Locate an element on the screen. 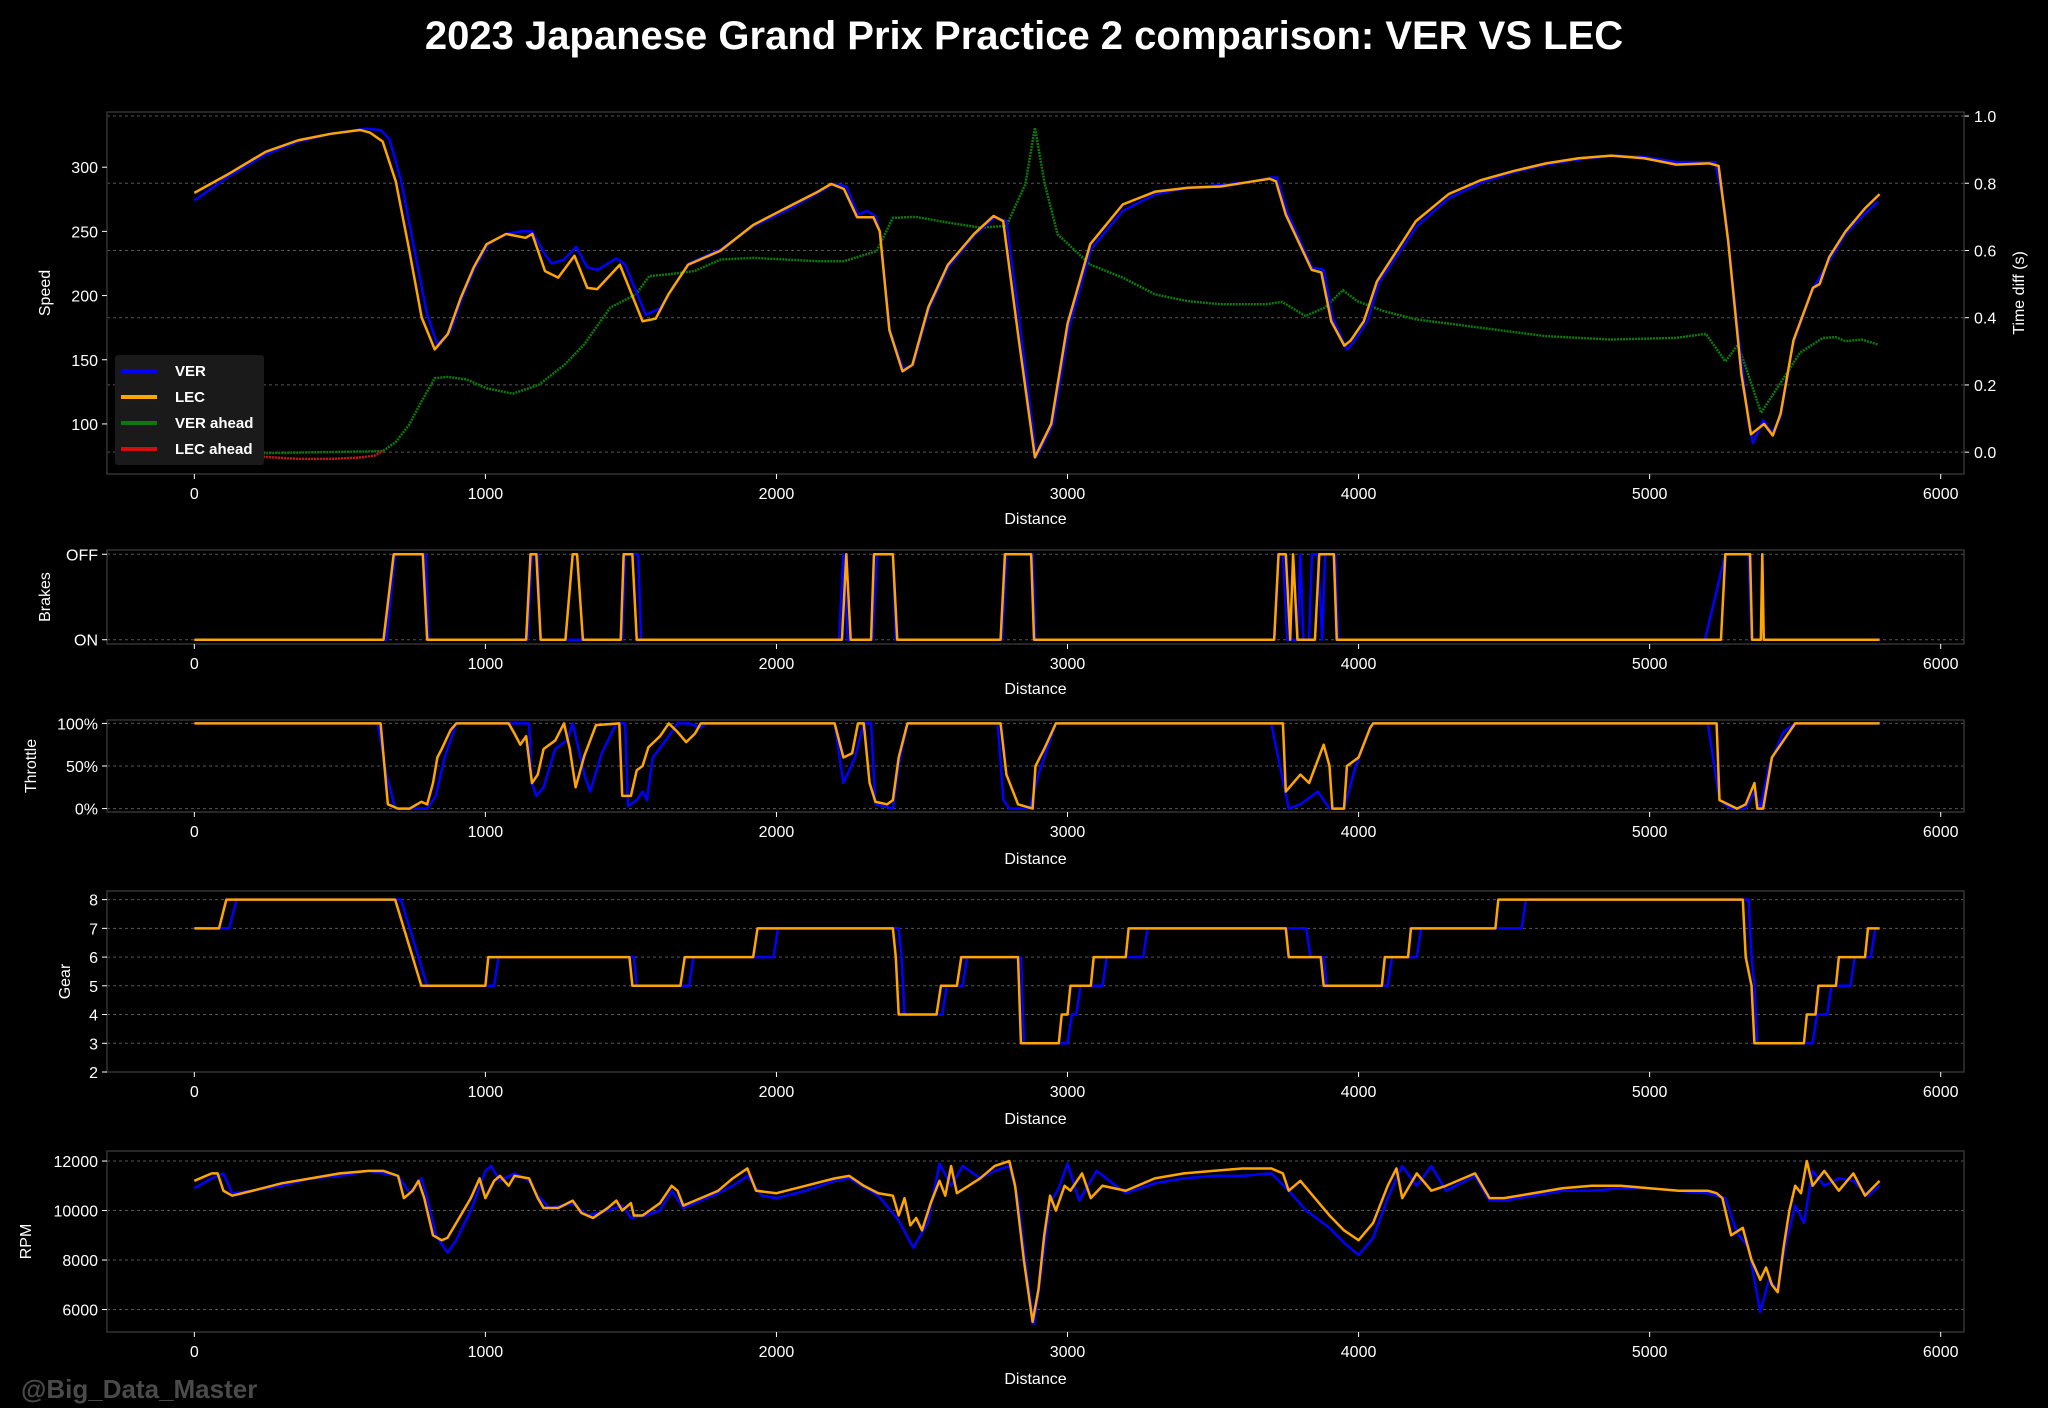 The width and height of the screenshot is (2048, 1408). throttle-lines is located at coordinates (1037, 766).